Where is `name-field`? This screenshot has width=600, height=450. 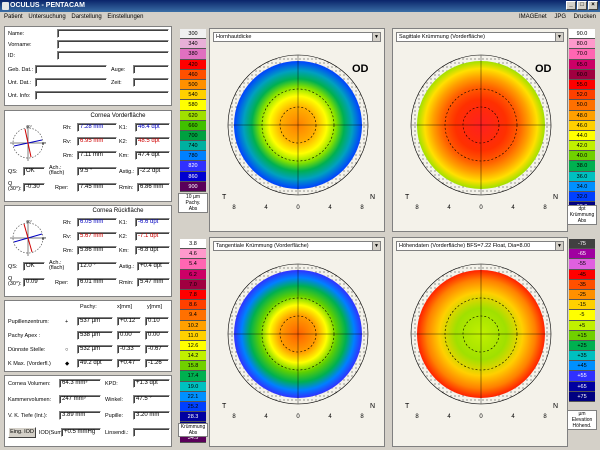
name-field is located at coordinates (113, 33).